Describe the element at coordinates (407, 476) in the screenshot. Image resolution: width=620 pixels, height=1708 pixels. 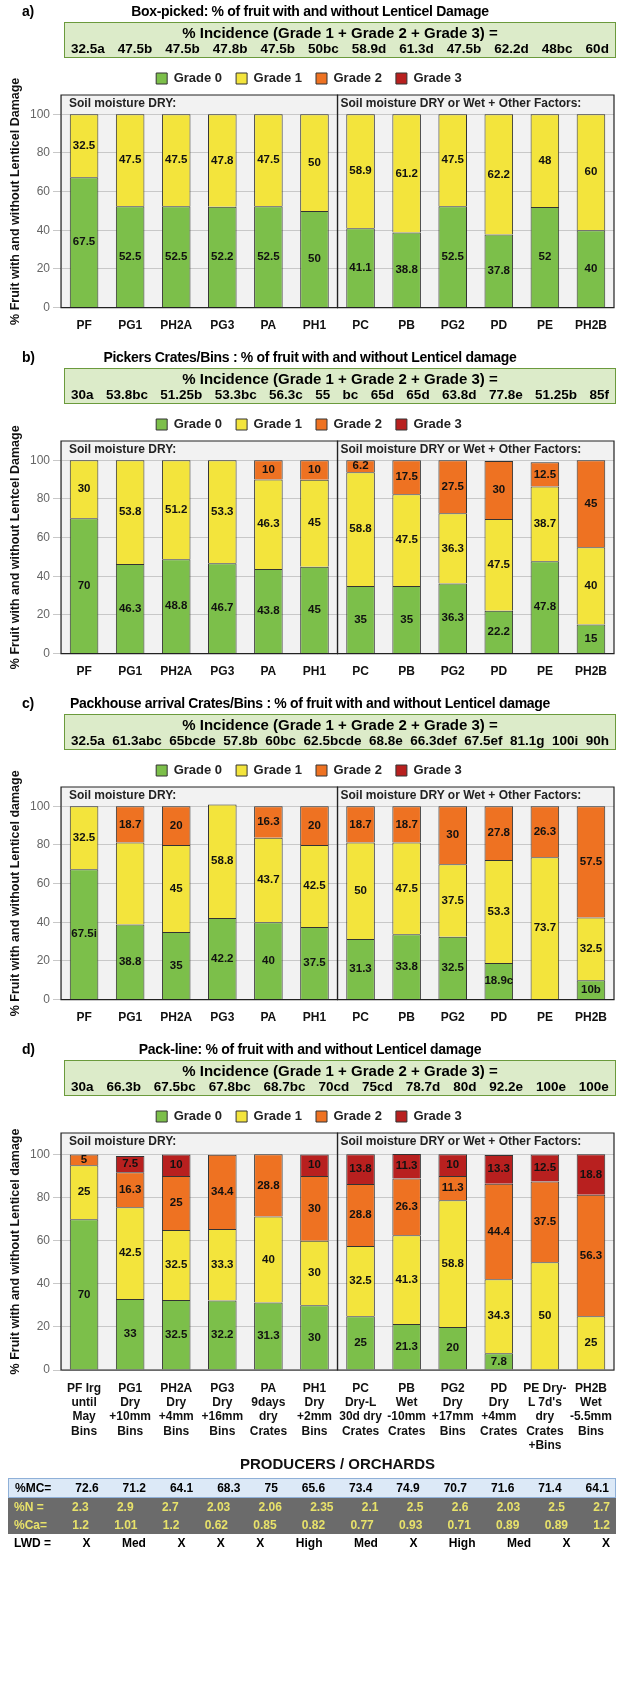
I see `data-label: 17.5` at that location.